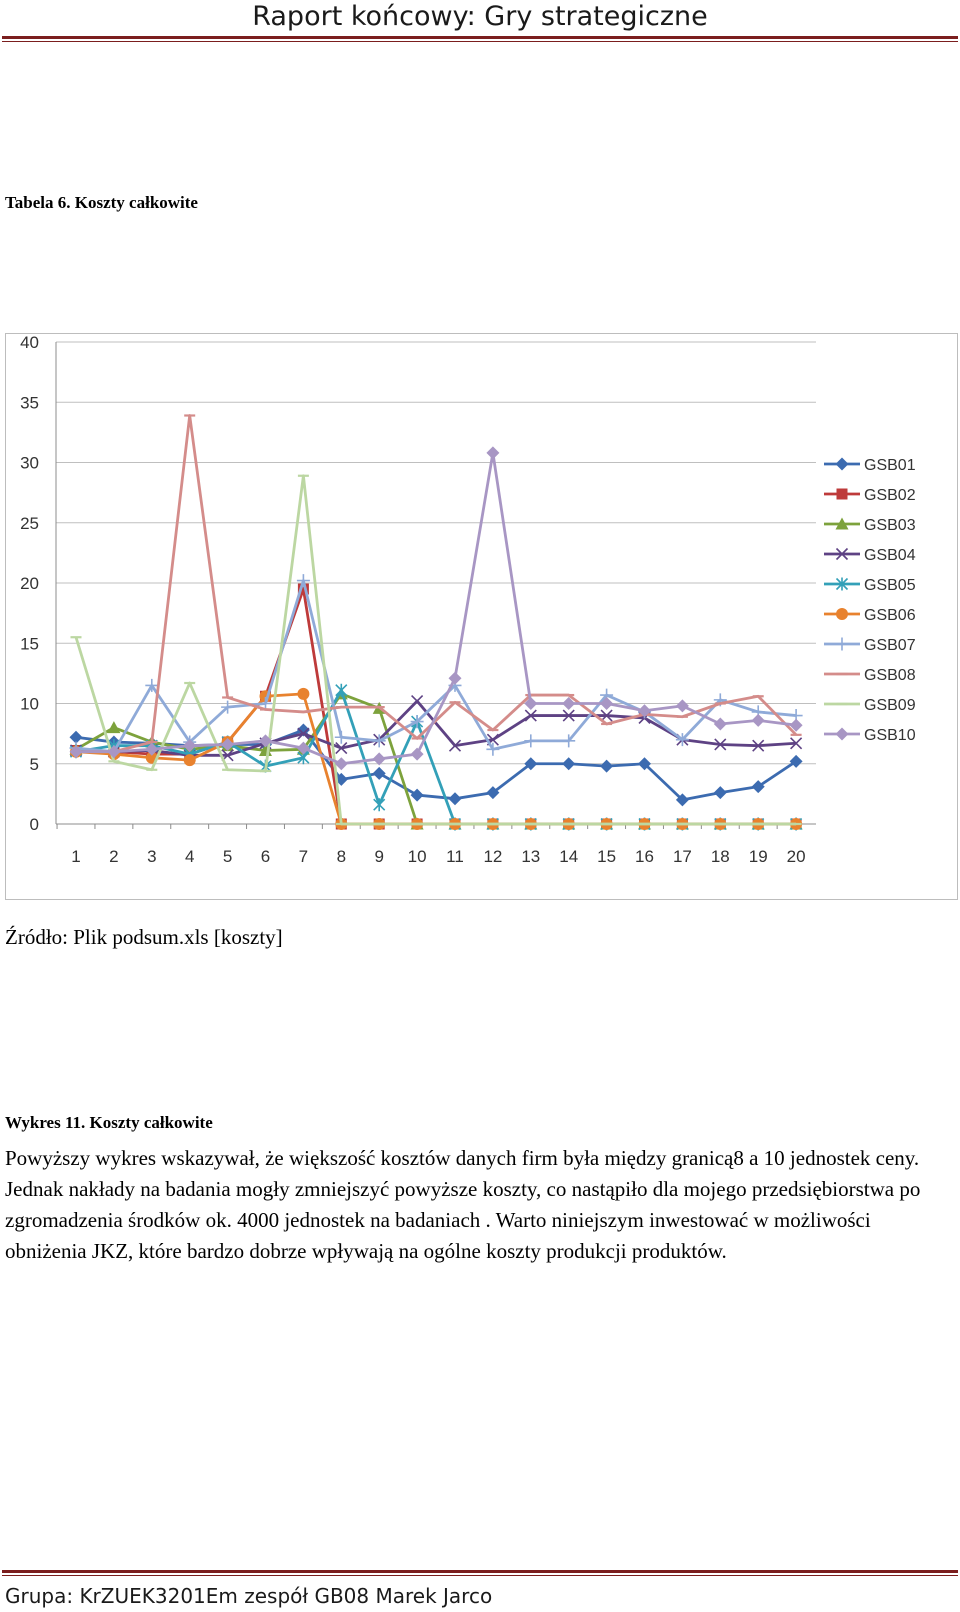 The width and height of the screenshot is (960, 1612). What do you see at coordinates (29, 402) in the screenshot?
I see `y-tick-label: 35` at bounding box center [29, 402].